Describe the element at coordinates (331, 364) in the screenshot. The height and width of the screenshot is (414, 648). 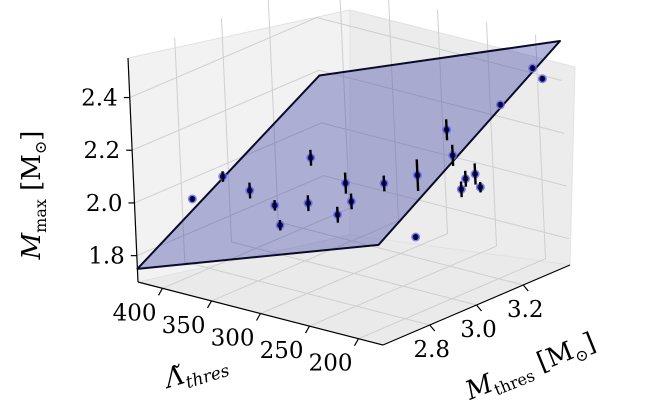
I see `y-tick-label: 200` at that location.